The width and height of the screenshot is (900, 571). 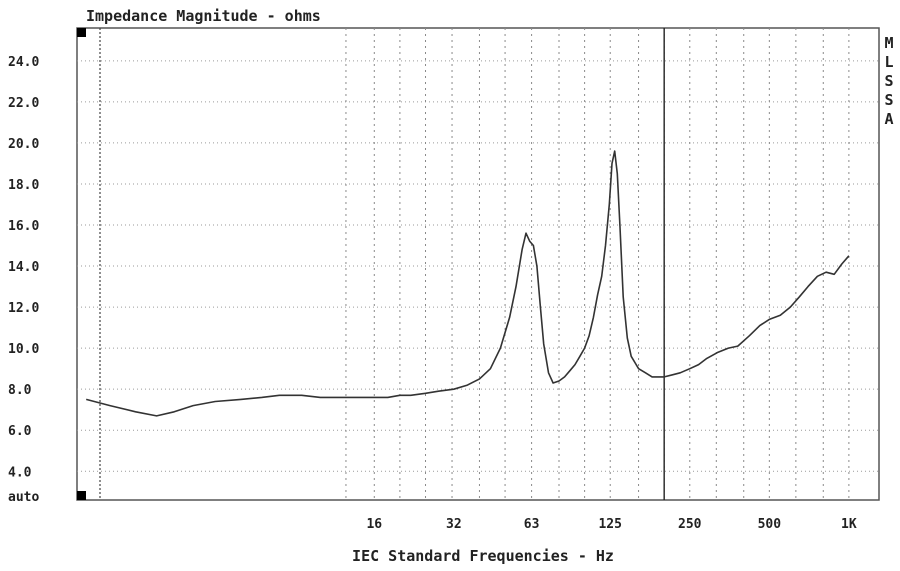 I want to click on y-tick-label: 6.0, so click(x=20, y=431).